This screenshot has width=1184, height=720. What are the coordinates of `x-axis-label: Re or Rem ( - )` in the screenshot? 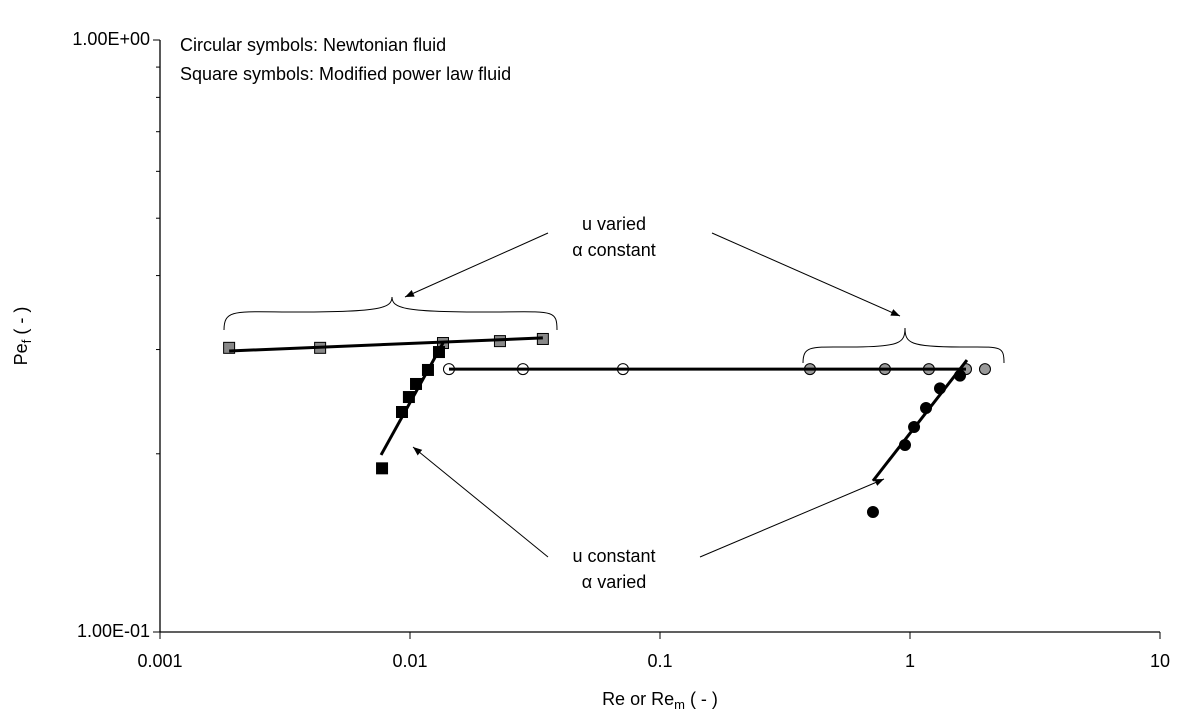 It's located at (660, 701).